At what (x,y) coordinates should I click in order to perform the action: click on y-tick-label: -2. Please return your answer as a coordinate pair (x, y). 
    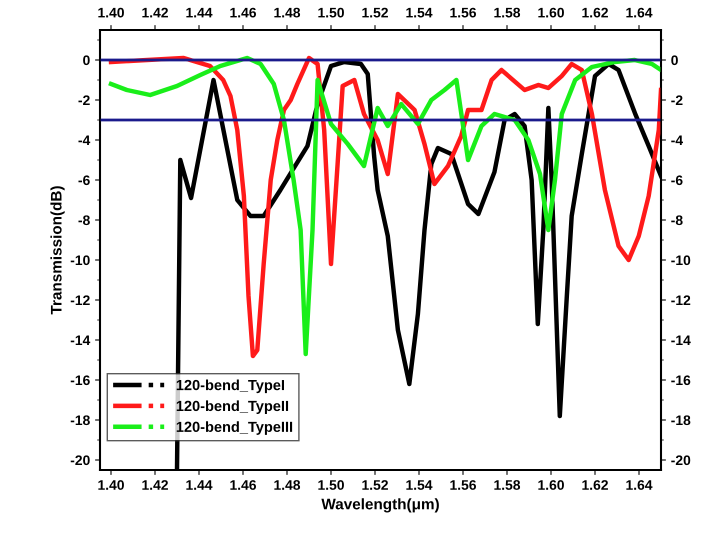
    Looking at the image, I should click on (84, 100).